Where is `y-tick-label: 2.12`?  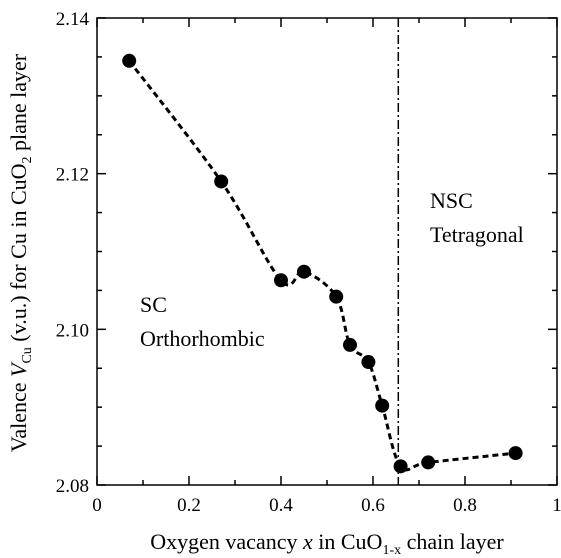
y-tick-label: 2.12 is located at coordinates (72, 175).